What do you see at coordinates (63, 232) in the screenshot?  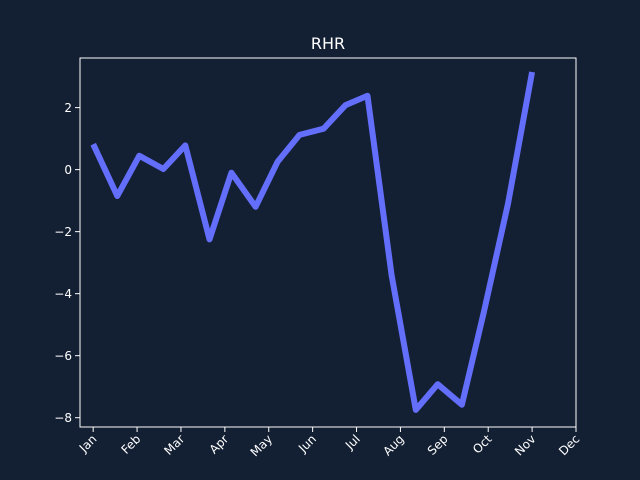 I see `y-tick-label: −2` at bounding box center [63, 232].